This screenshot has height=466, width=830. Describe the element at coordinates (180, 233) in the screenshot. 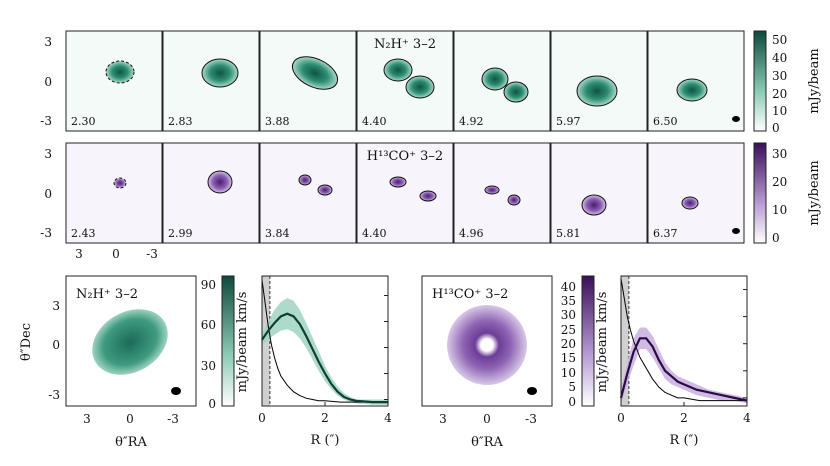

I see `h13cop-channel-velocity: 2.99` at that location.